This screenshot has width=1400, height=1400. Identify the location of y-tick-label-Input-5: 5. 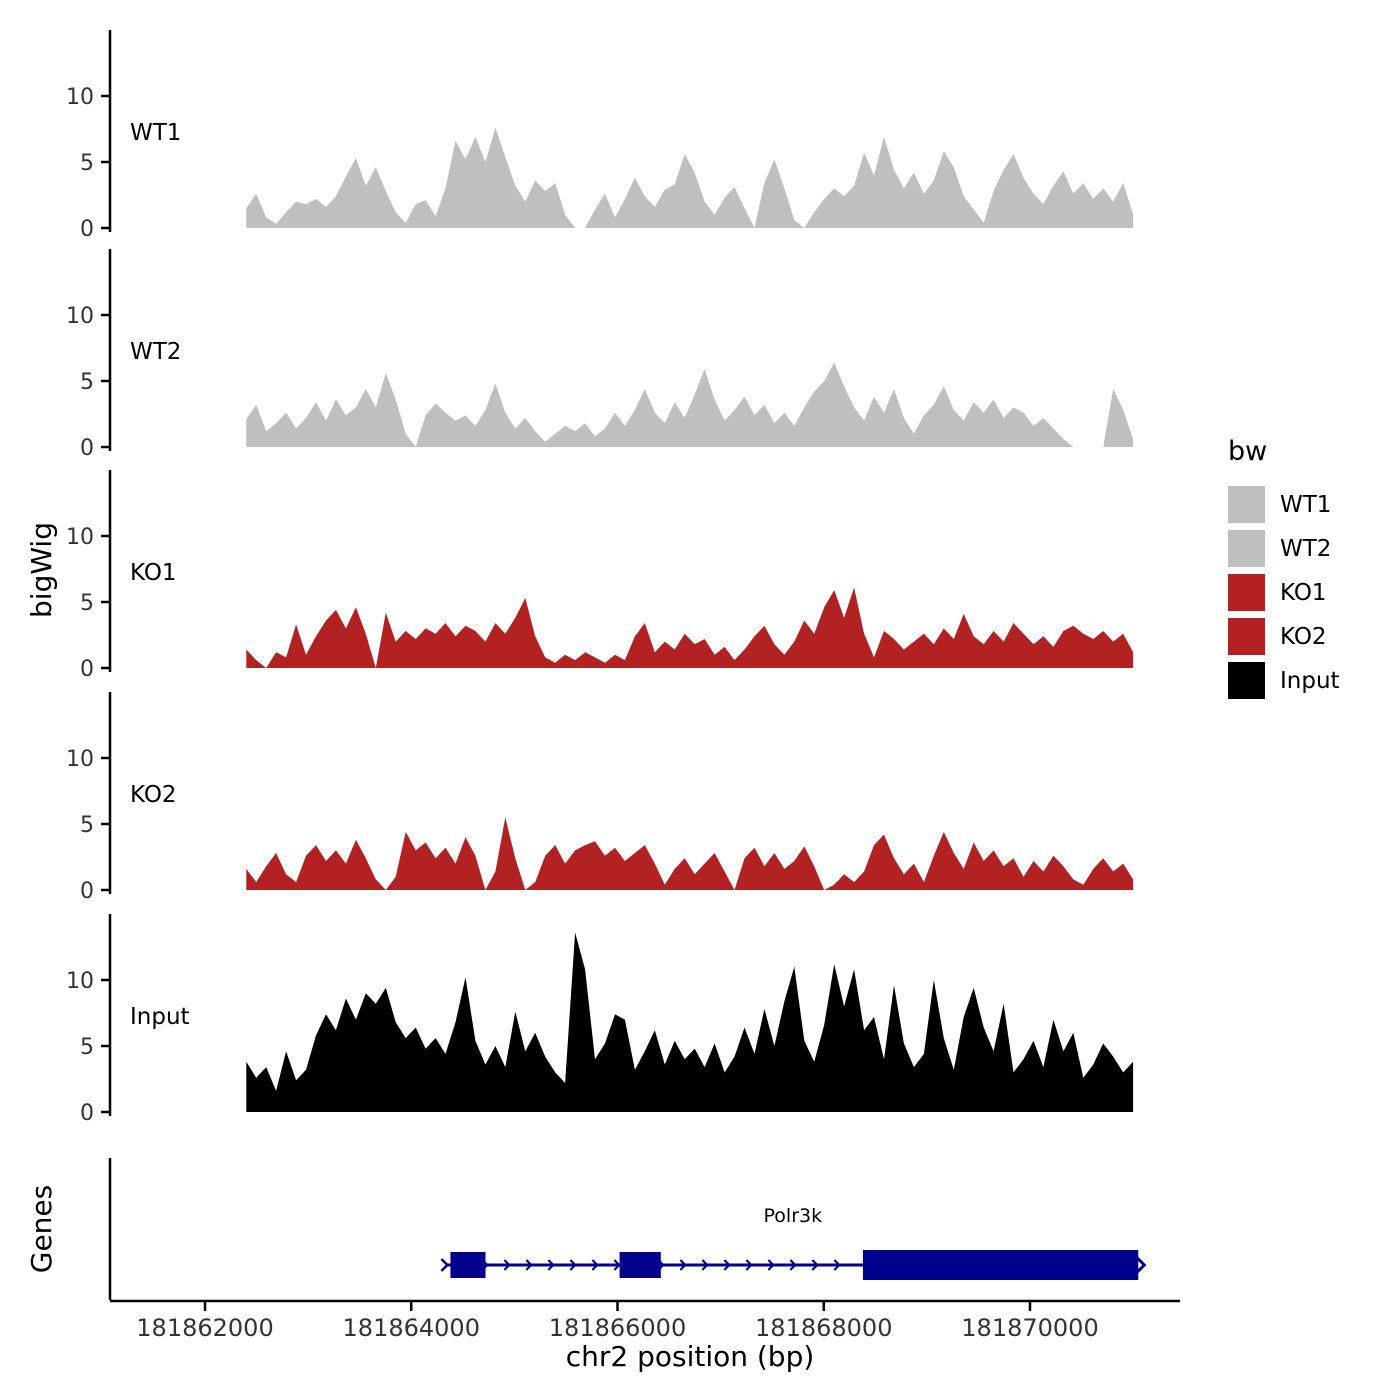
(87, 1047).